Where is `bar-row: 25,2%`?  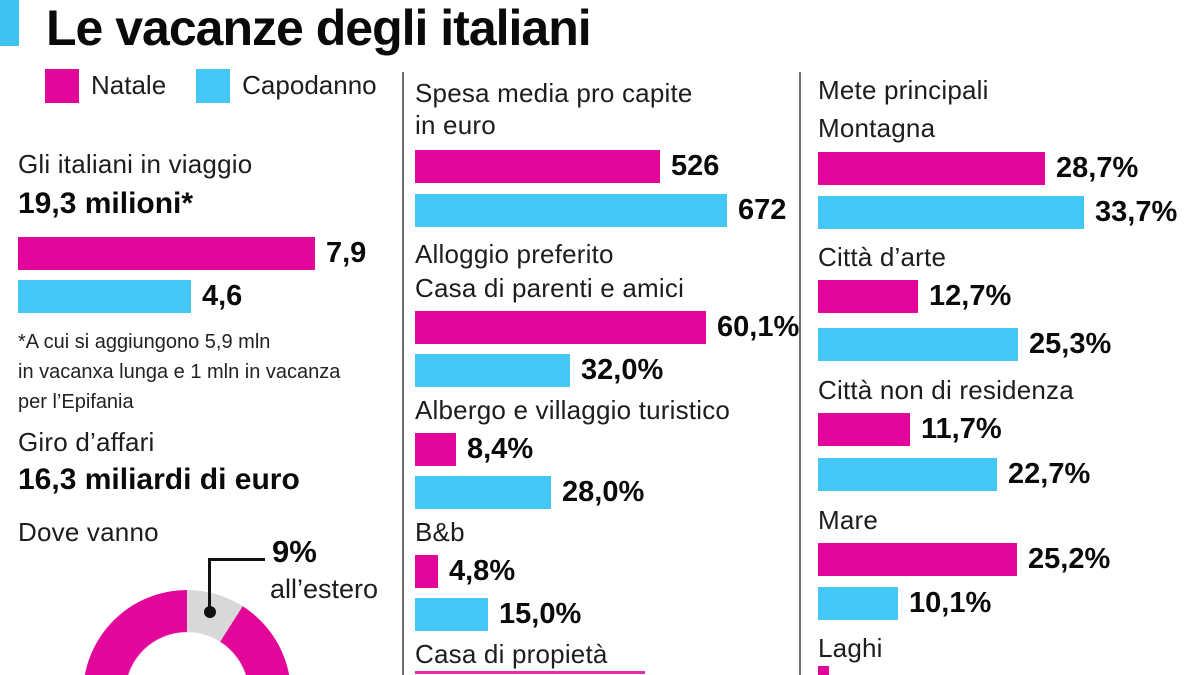
bar-row: 25,2% is located at coordinates (1009, 559).